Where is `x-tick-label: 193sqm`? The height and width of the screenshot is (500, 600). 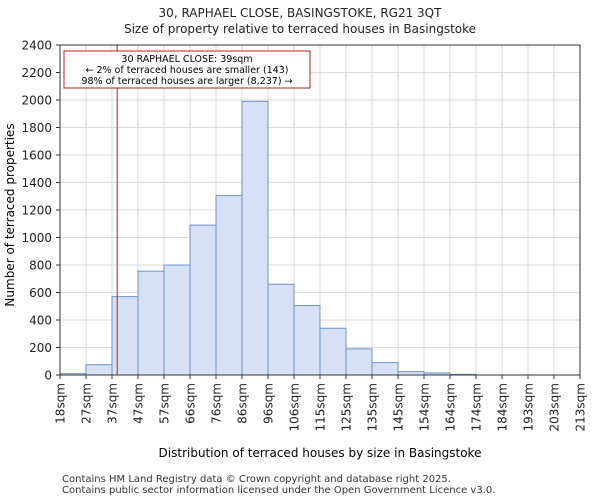 x-tick-label: 193sqm is located at coordinates (529, 407).